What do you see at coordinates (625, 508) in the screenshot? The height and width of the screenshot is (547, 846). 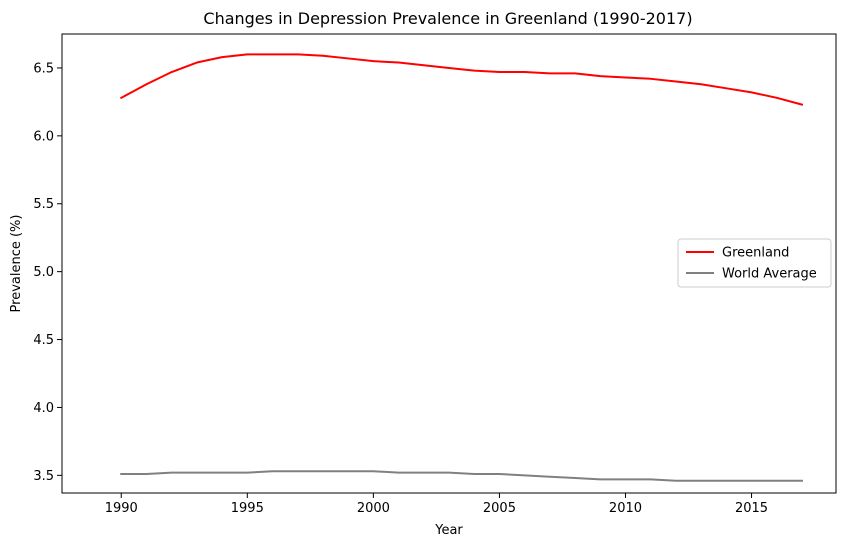 I see `x-tick-label: 2010` at bounding box center [625, 508].